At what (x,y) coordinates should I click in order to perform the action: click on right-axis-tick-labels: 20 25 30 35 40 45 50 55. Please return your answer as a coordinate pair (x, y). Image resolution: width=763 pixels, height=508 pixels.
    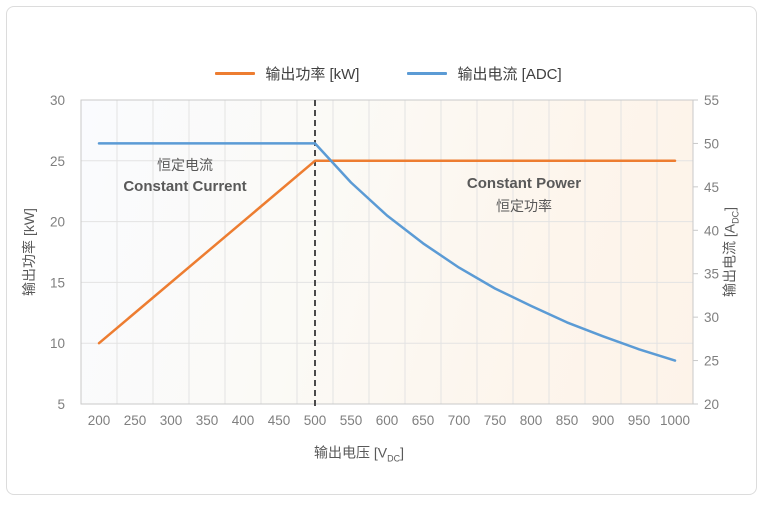
    Looking at the image, I should click on (711, 252).